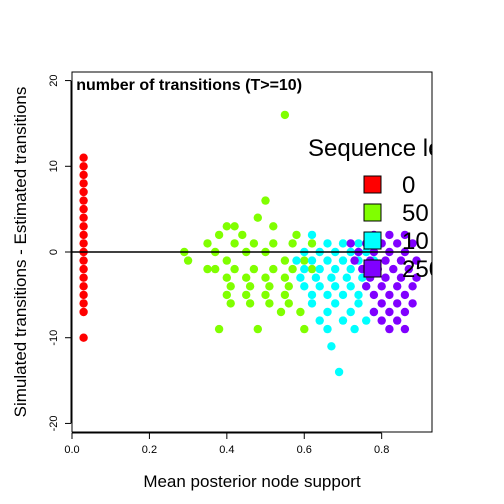  Describe the element at coordinates (182, 85) in the screenshot. I see `chart-title: n number of transitions (T>=10)` at that location.